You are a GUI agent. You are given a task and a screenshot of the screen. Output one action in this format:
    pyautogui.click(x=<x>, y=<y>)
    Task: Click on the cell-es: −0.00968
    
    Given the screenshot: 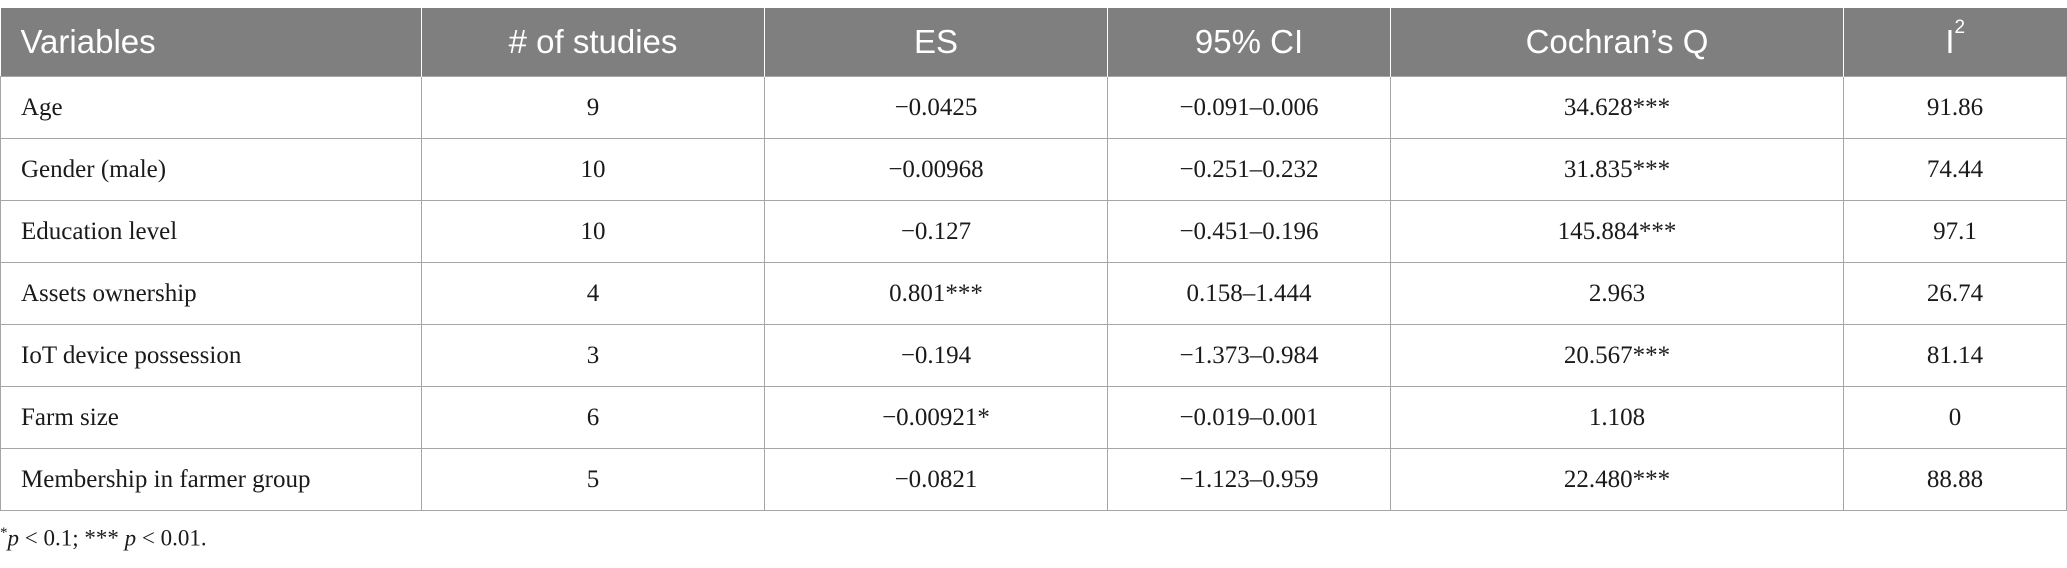 What is the action you would take?
    pyautogui.click(x=936, y=169)
    